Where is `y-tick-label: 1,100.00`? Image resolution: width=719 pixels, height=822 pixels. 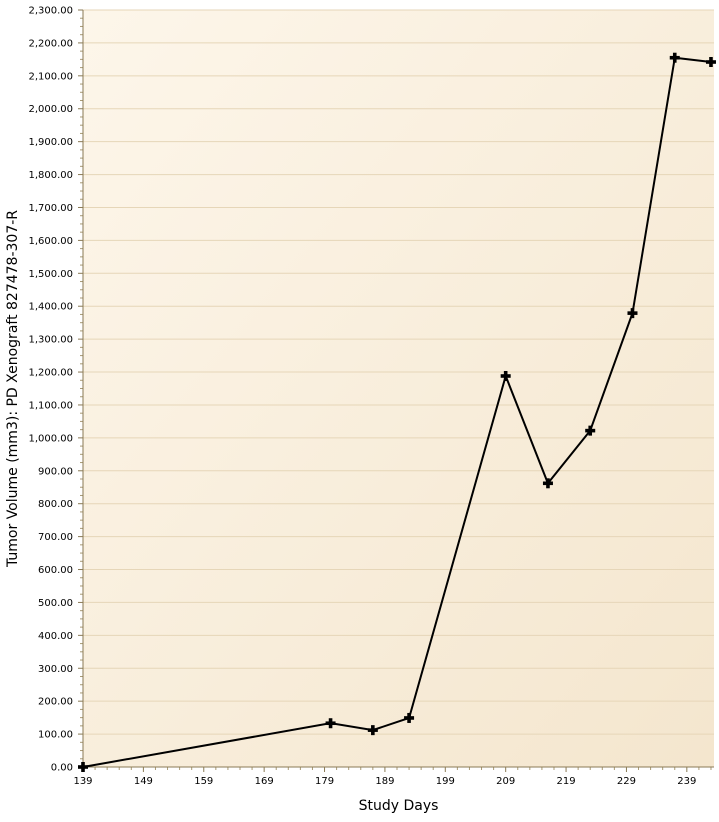
y-tick-label: 1,100.00 is located at coordinates (50, 405).